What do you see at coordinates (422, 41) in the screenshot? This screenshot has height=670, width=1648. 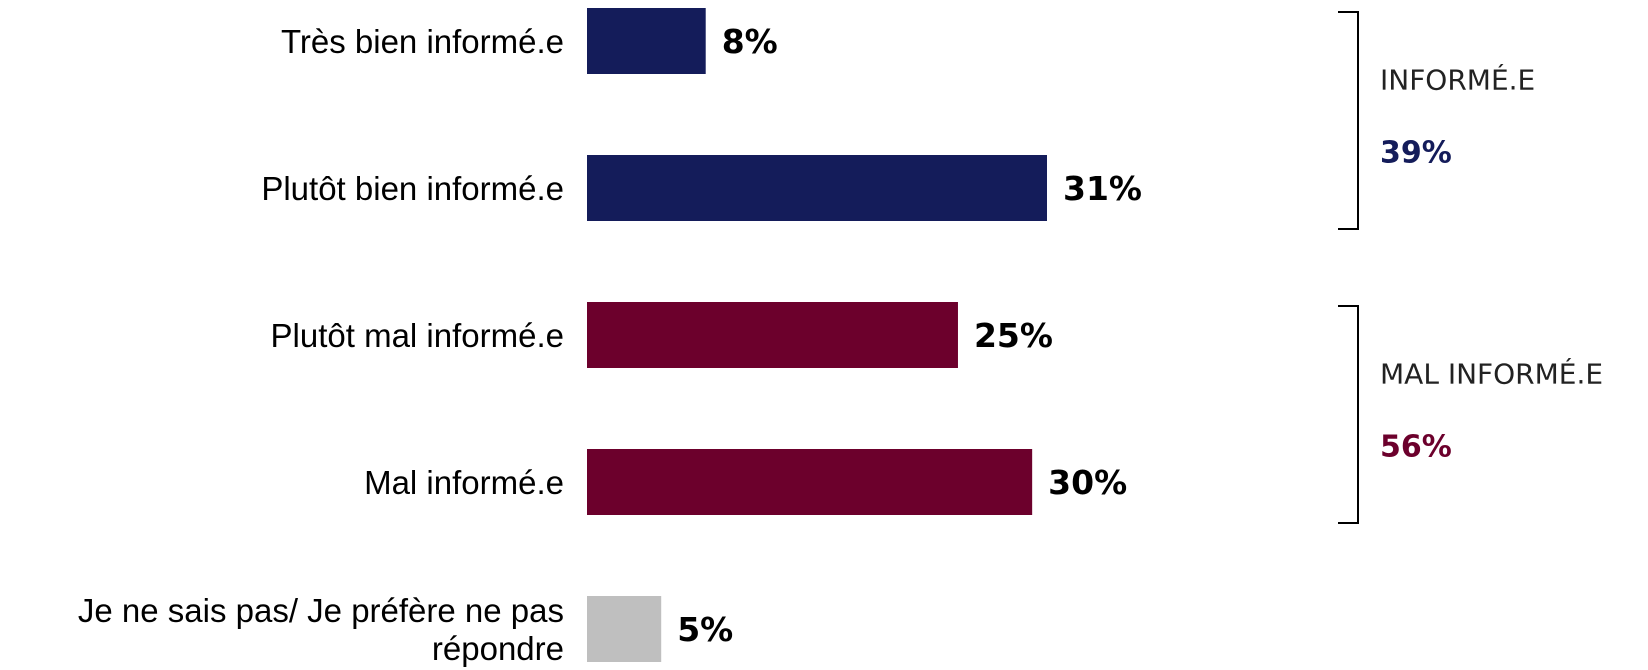 I see `category-label: Très bien informé.e` at bounding box center [422, 41].